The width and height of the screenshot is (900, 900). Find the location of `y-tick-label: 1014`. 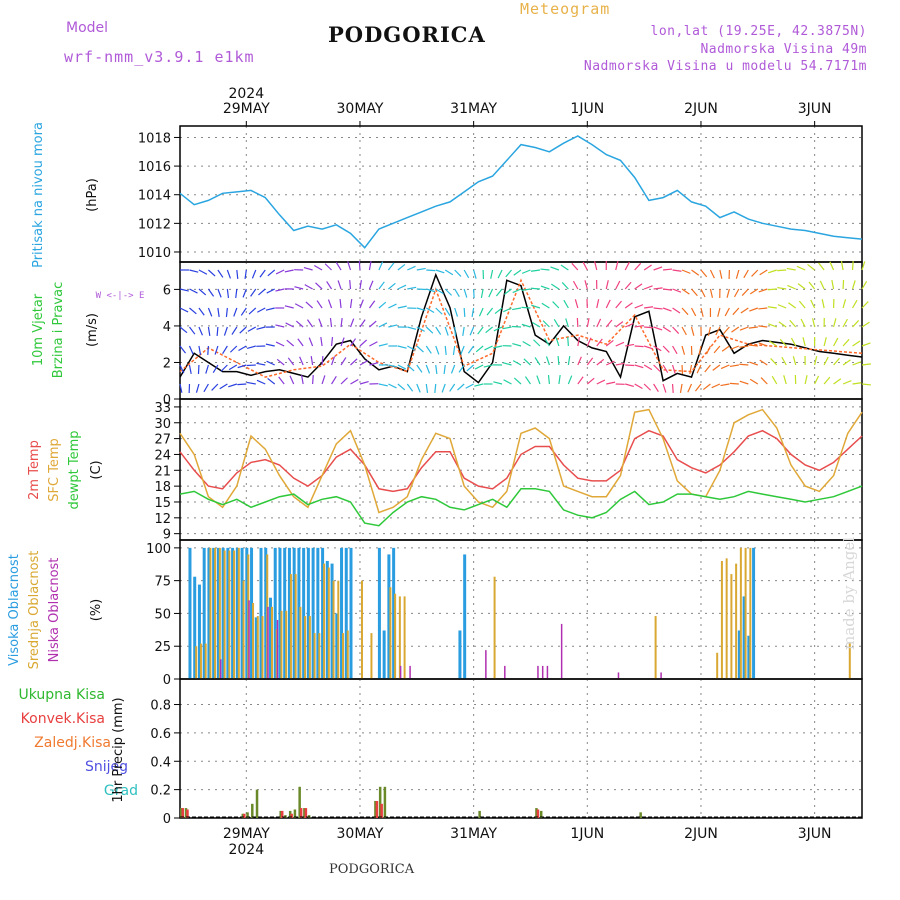

y-tick-label: 1014 is located at coordinates (154, 196).